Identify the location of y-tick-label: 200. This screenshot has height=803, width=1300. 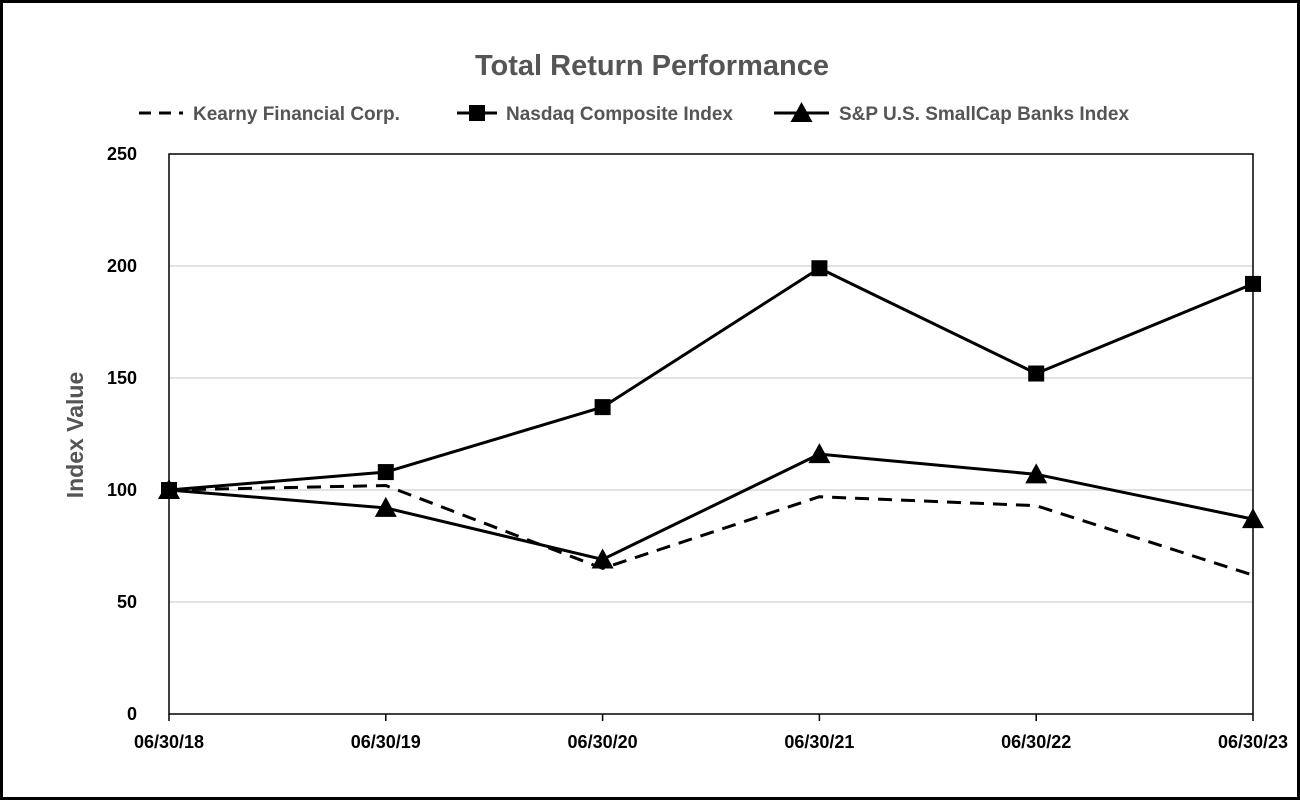
(122, 266).